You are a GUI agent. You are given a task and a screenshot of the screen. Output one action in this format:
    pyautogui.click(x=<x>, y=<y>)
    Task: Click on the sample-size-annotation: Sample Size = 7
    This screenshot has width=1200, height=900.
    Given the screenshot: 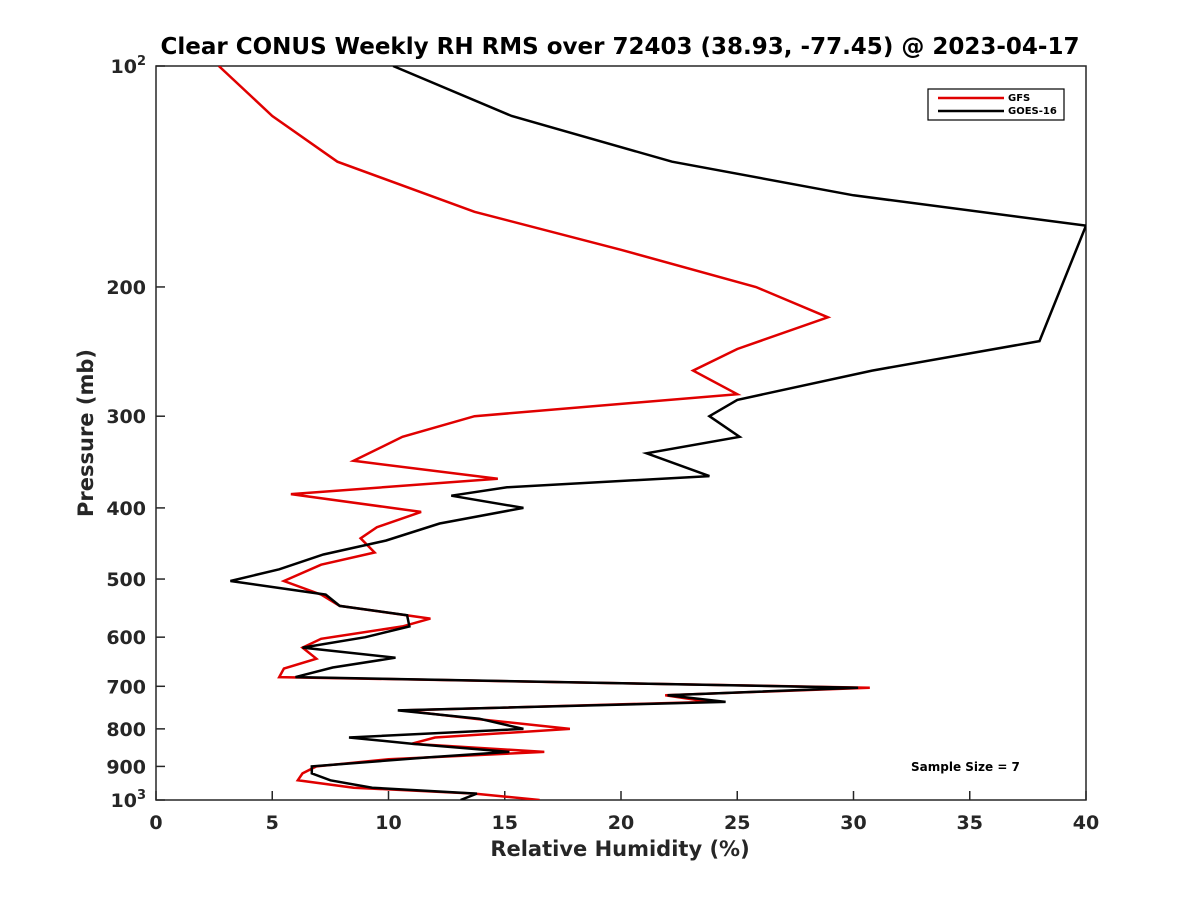 What is the action you would take?
    pyautogui.click(x=965, y=767)
    